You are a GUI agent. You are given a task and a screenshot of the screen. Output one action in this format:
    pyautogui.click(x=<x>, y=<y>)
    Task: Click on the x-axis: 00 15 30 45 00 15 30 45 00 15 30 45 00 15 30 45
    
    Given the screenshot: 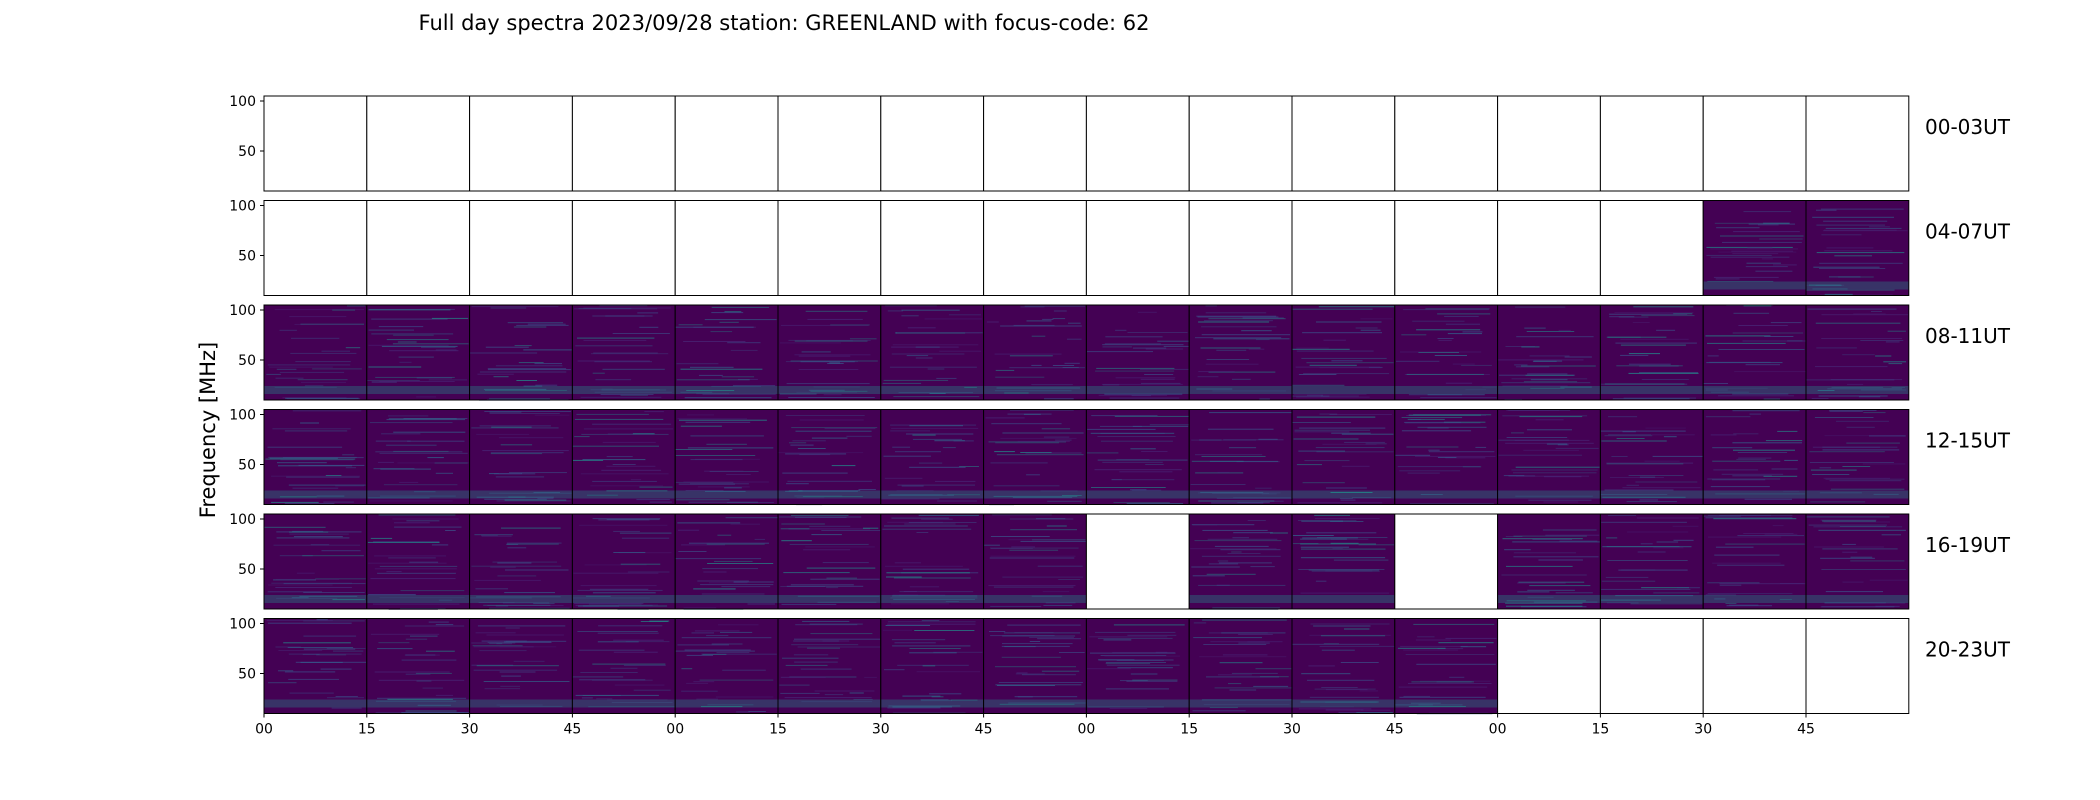 What is the action you would take?
    pyautogui.click(x=1035, y=725)
    